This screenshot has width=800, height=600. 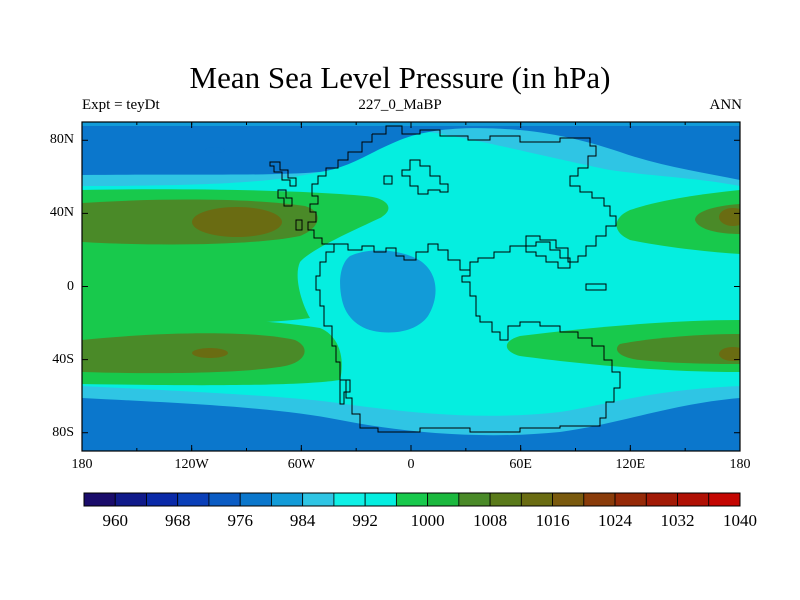 I want to click on pressure-fill-1024-se, so click(x=729, y=354).